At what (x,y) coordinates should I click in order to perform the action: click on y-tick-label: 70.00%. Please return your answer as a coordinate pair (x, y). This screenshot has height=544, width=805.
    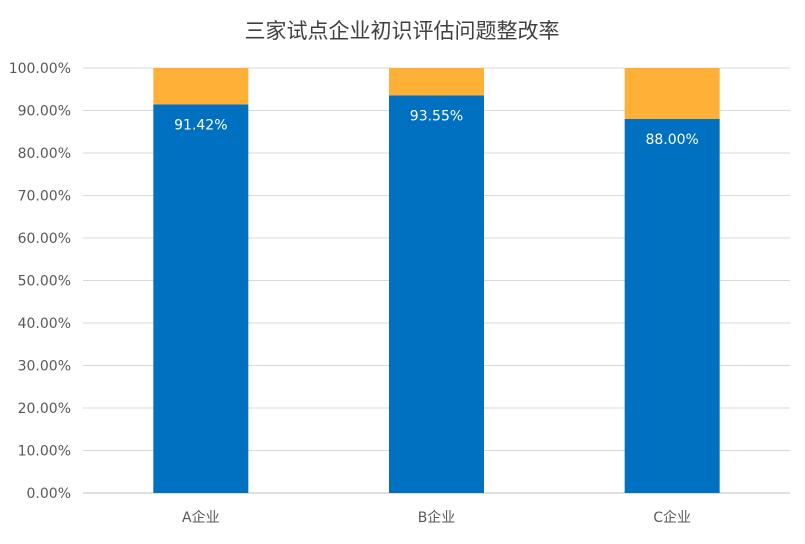
    Looking at the image, I should click on (44, 197).